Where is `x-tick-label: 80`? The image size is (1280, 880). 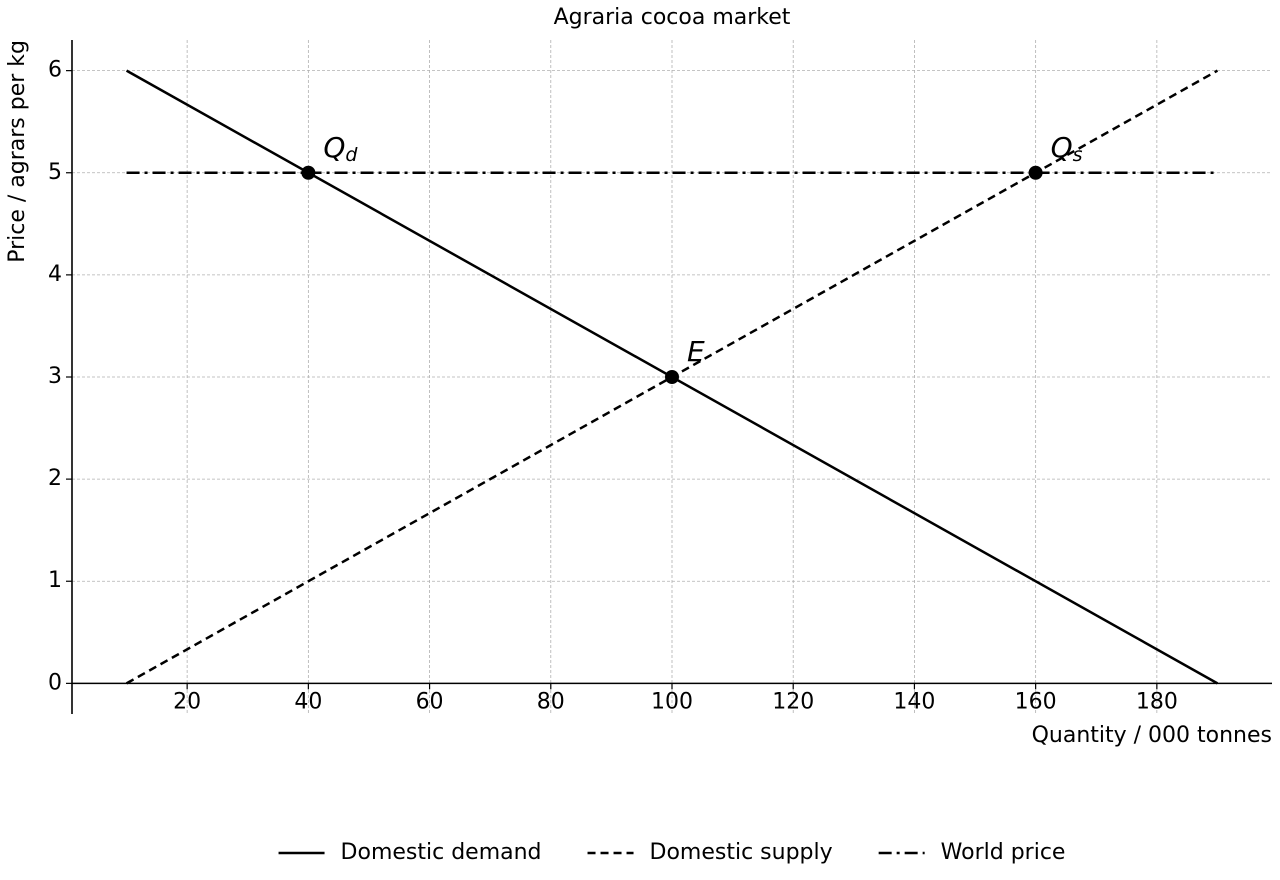
x-tick-label: 80 is located at coordinates (551, 701).